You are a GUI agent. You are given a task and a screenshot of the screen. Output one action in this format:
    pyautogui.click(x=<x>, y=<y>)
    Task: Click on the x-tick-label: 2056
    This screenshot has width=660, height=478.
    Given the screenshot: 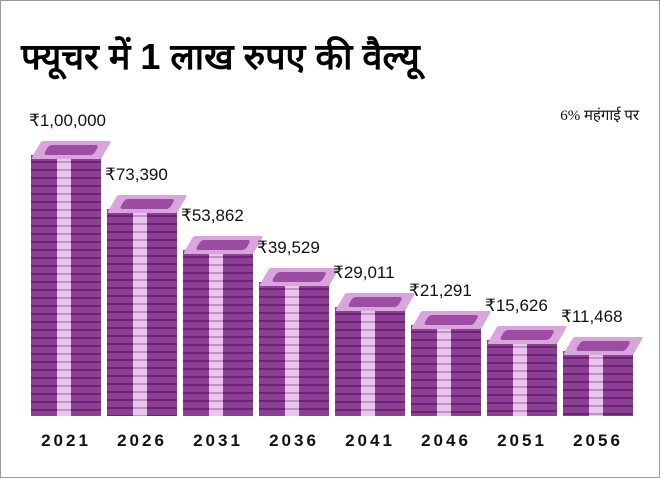 What is the action you would take?
    pyautogui.click(x=598, y=440)
    